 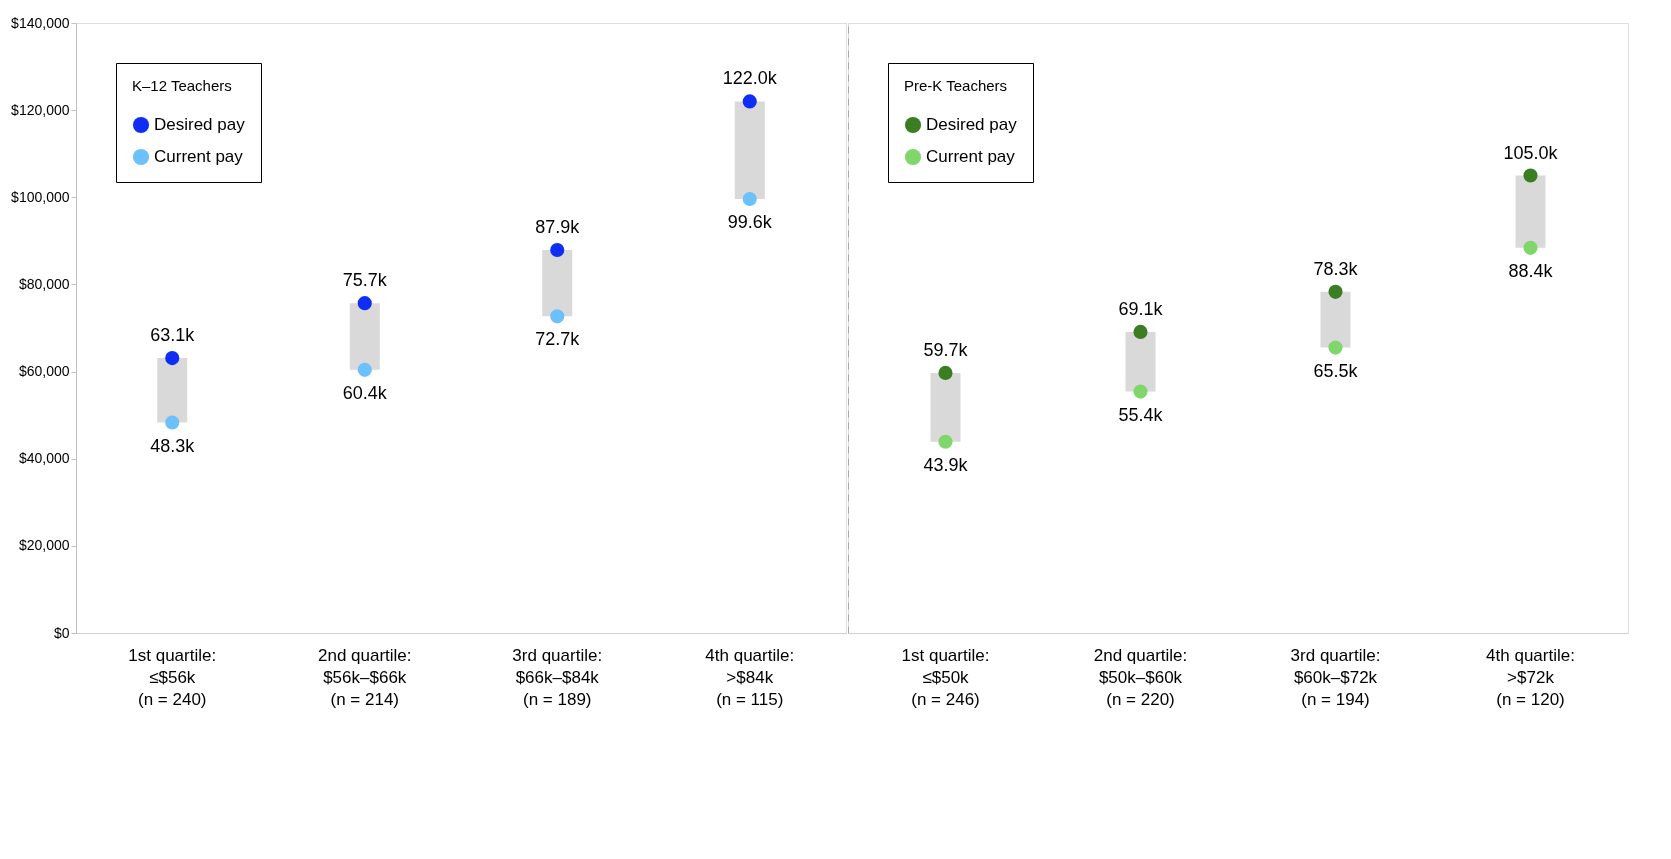 I want to click on data-label: 65.5k, so click(x=1336, y=370).